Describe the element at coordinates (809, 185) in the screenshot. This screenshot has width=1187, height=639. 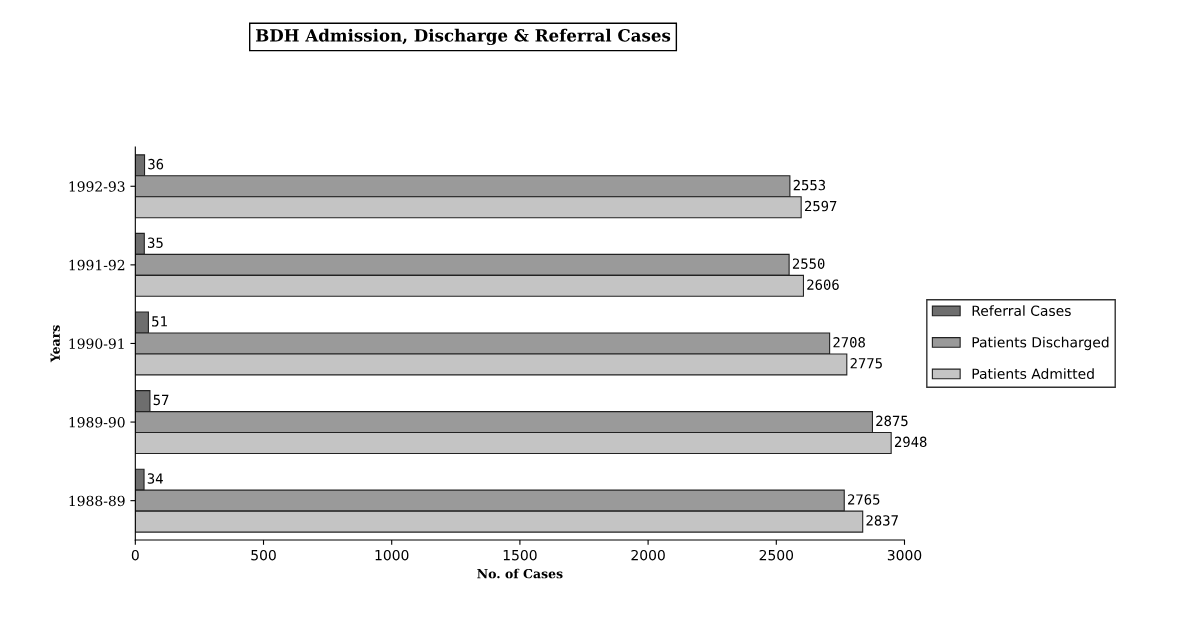
I see `data-label: 2553` at that location.